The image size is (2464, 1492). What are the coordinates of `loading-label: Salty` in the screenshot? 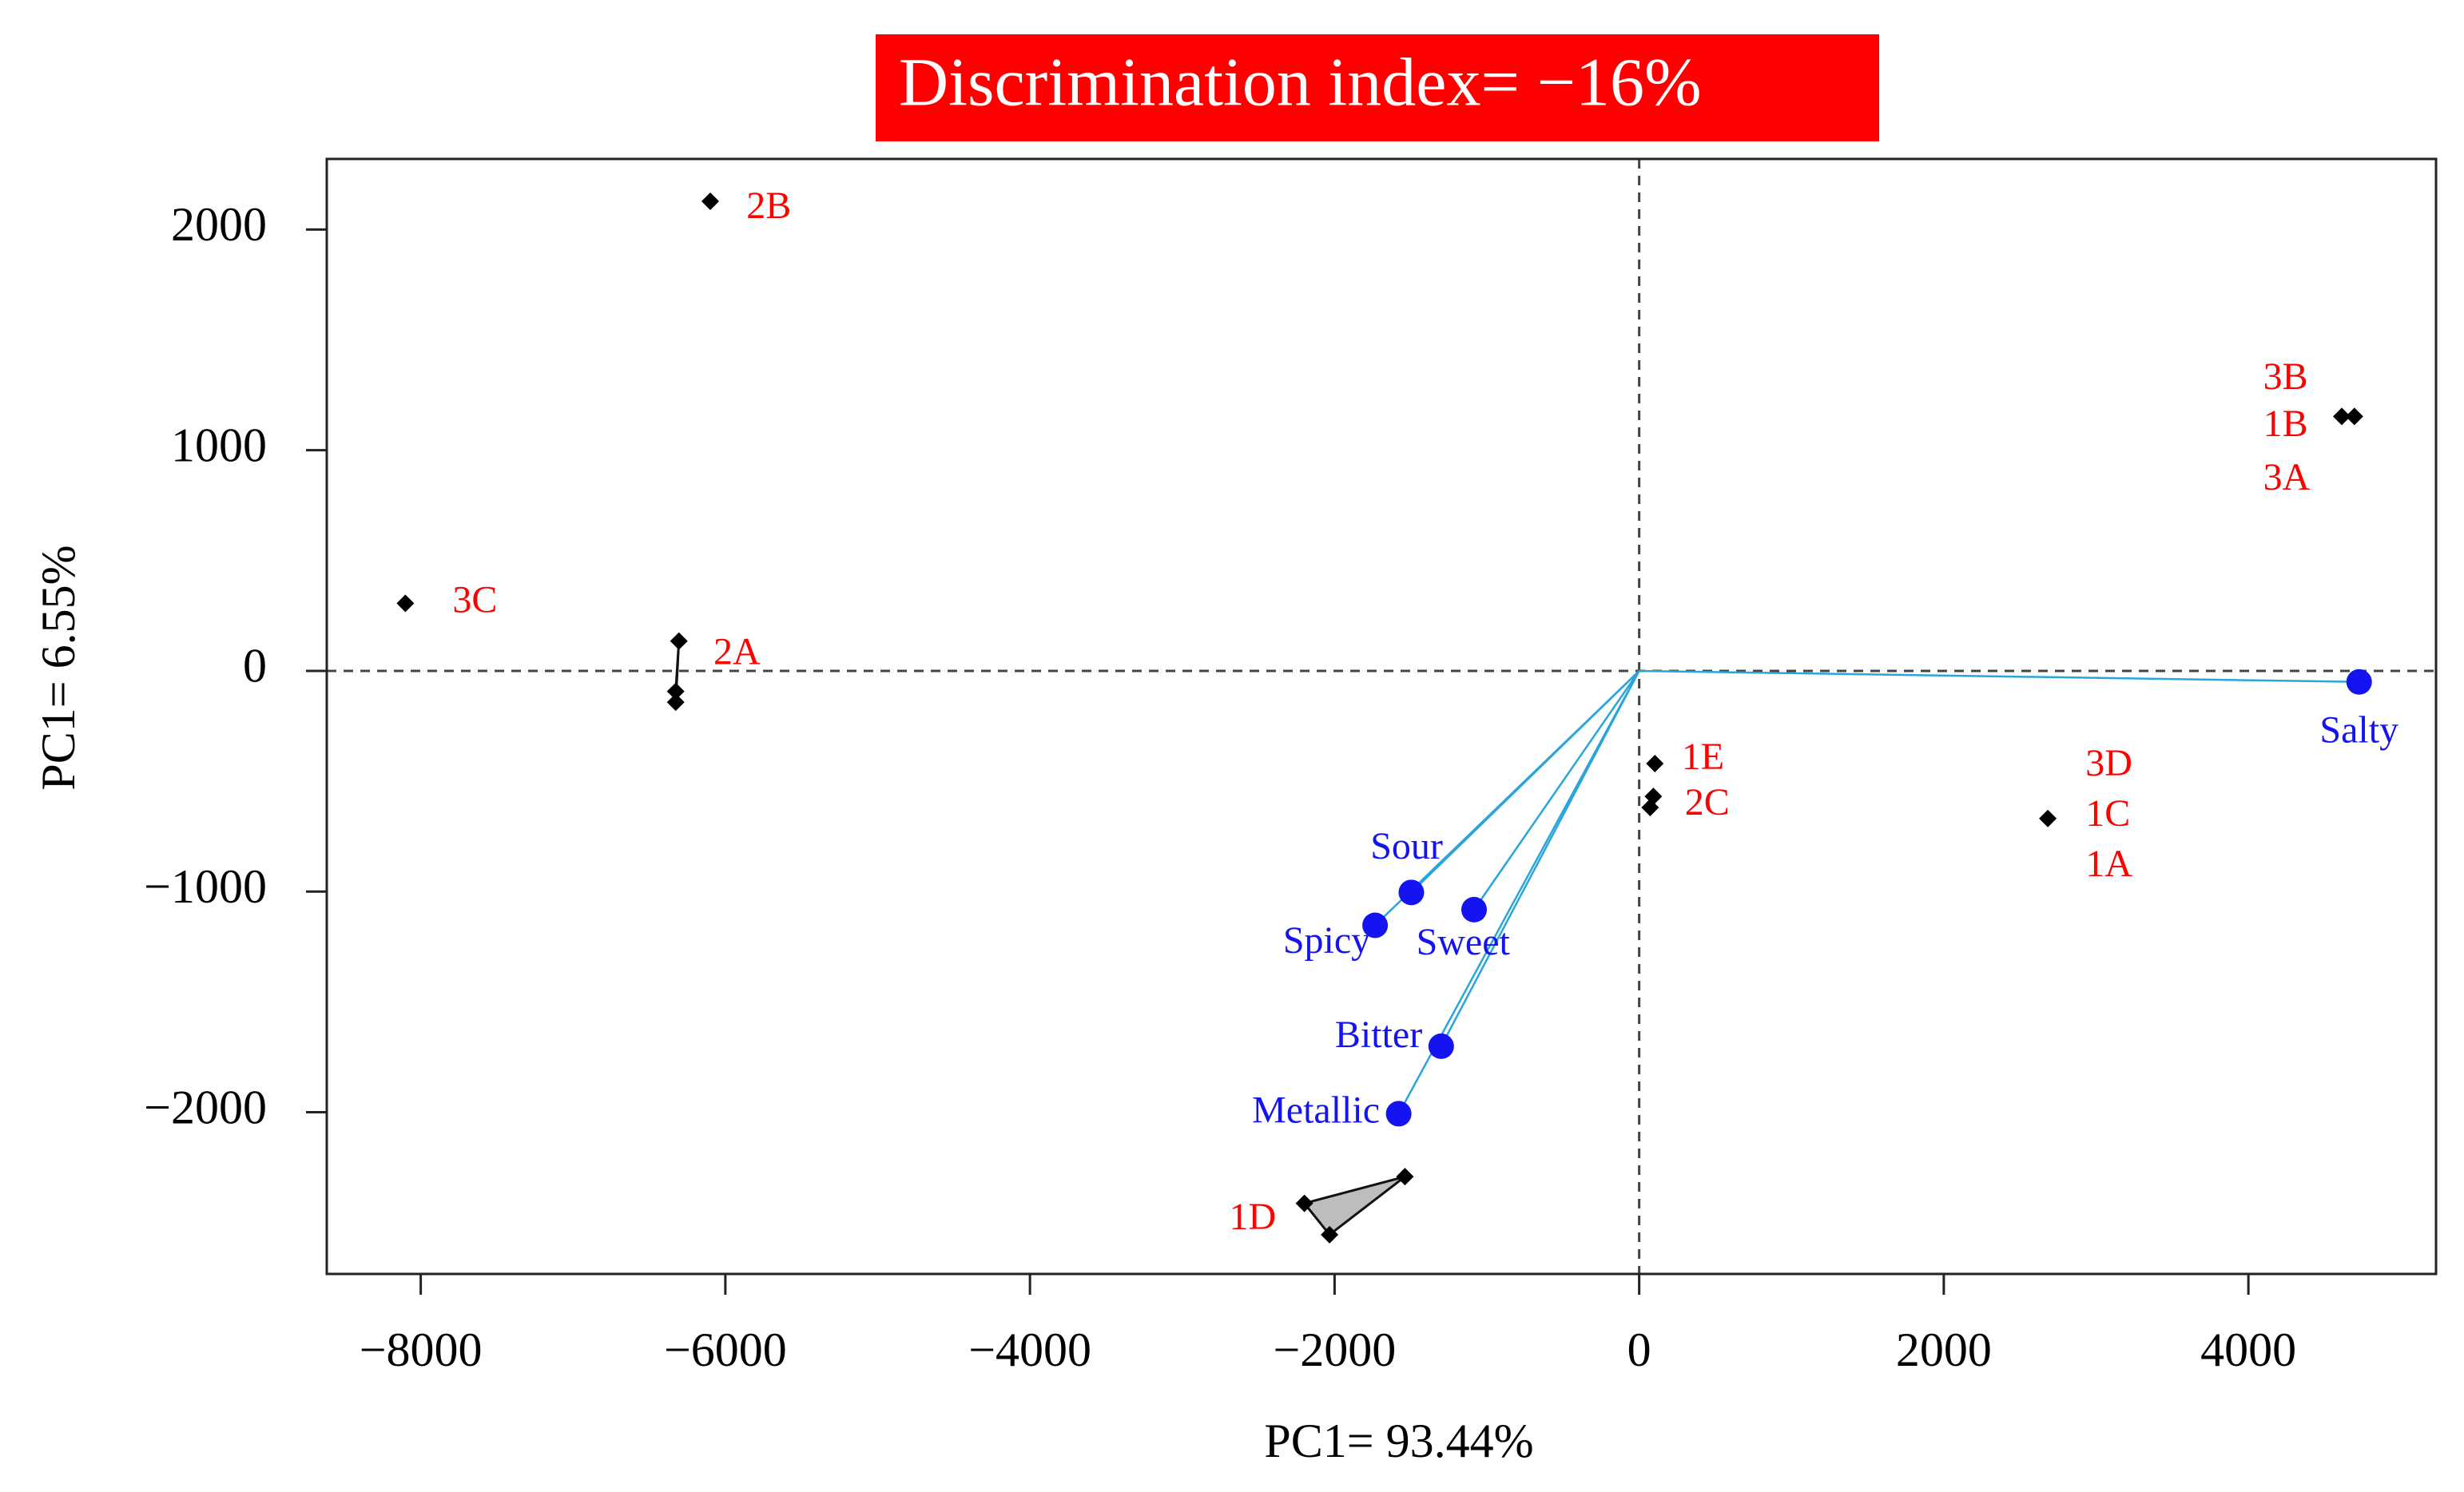 It's located at (2358, 730).